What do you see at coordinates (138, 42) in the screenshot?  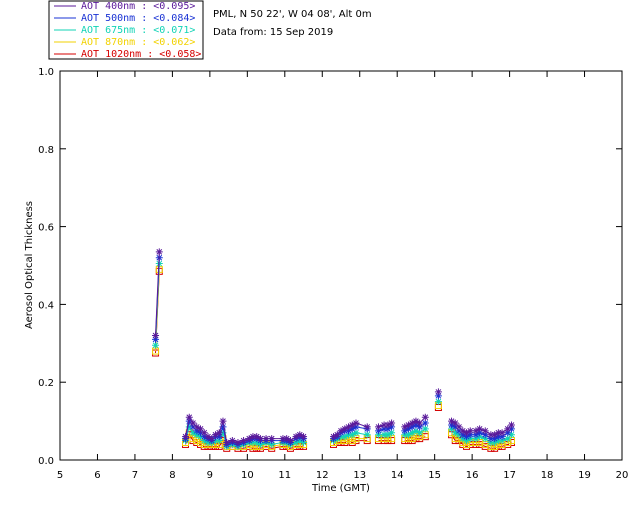 I see `legend-label-3: AOT 870nm : <0.062>` at bounding box center [138, 42].